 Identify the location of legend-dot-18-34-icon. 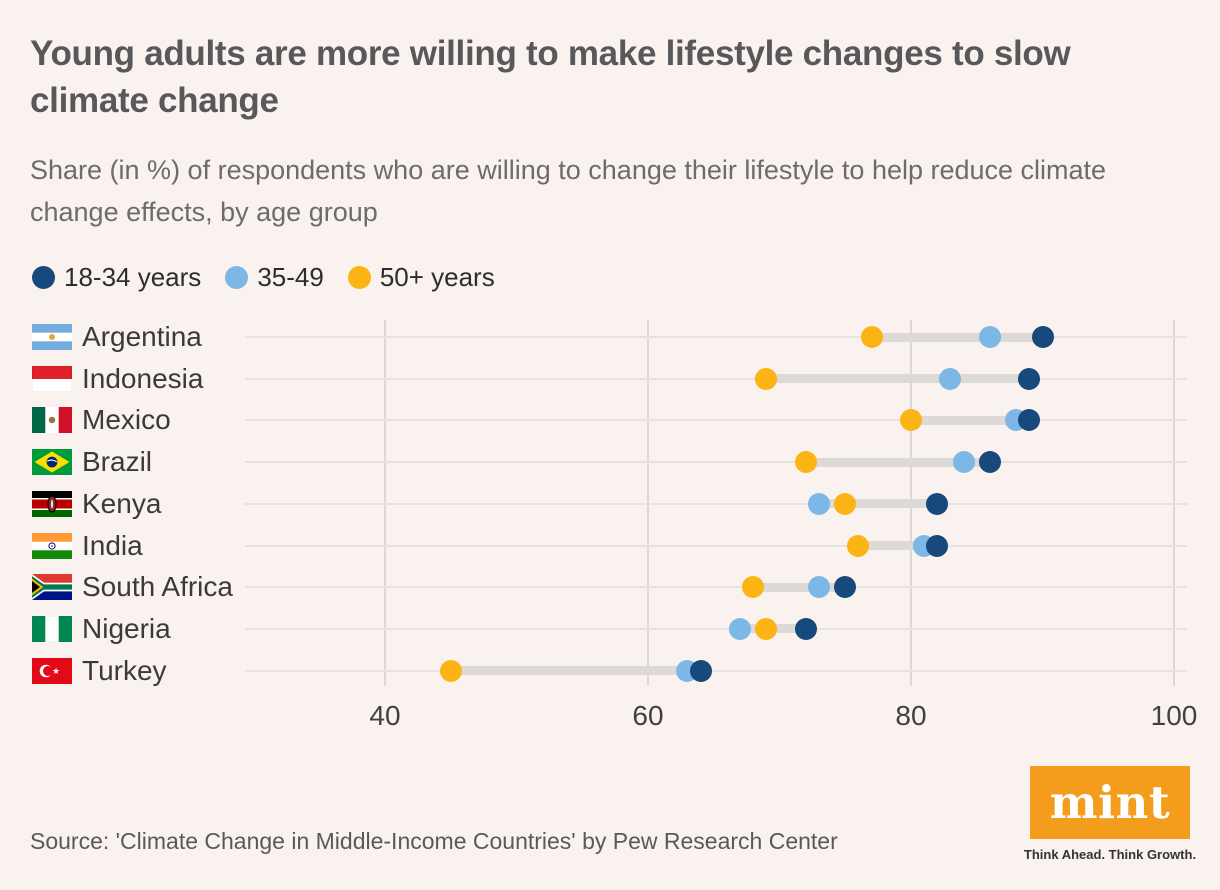
(43, 277).